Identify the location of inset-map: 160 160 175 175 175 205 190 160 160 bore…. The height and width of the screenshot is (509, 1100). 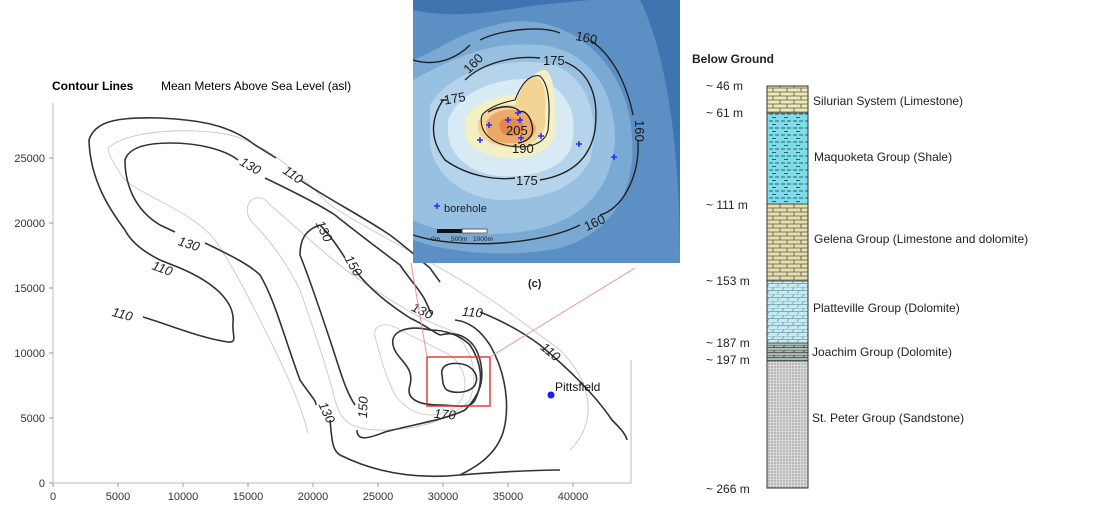
(546, 131).